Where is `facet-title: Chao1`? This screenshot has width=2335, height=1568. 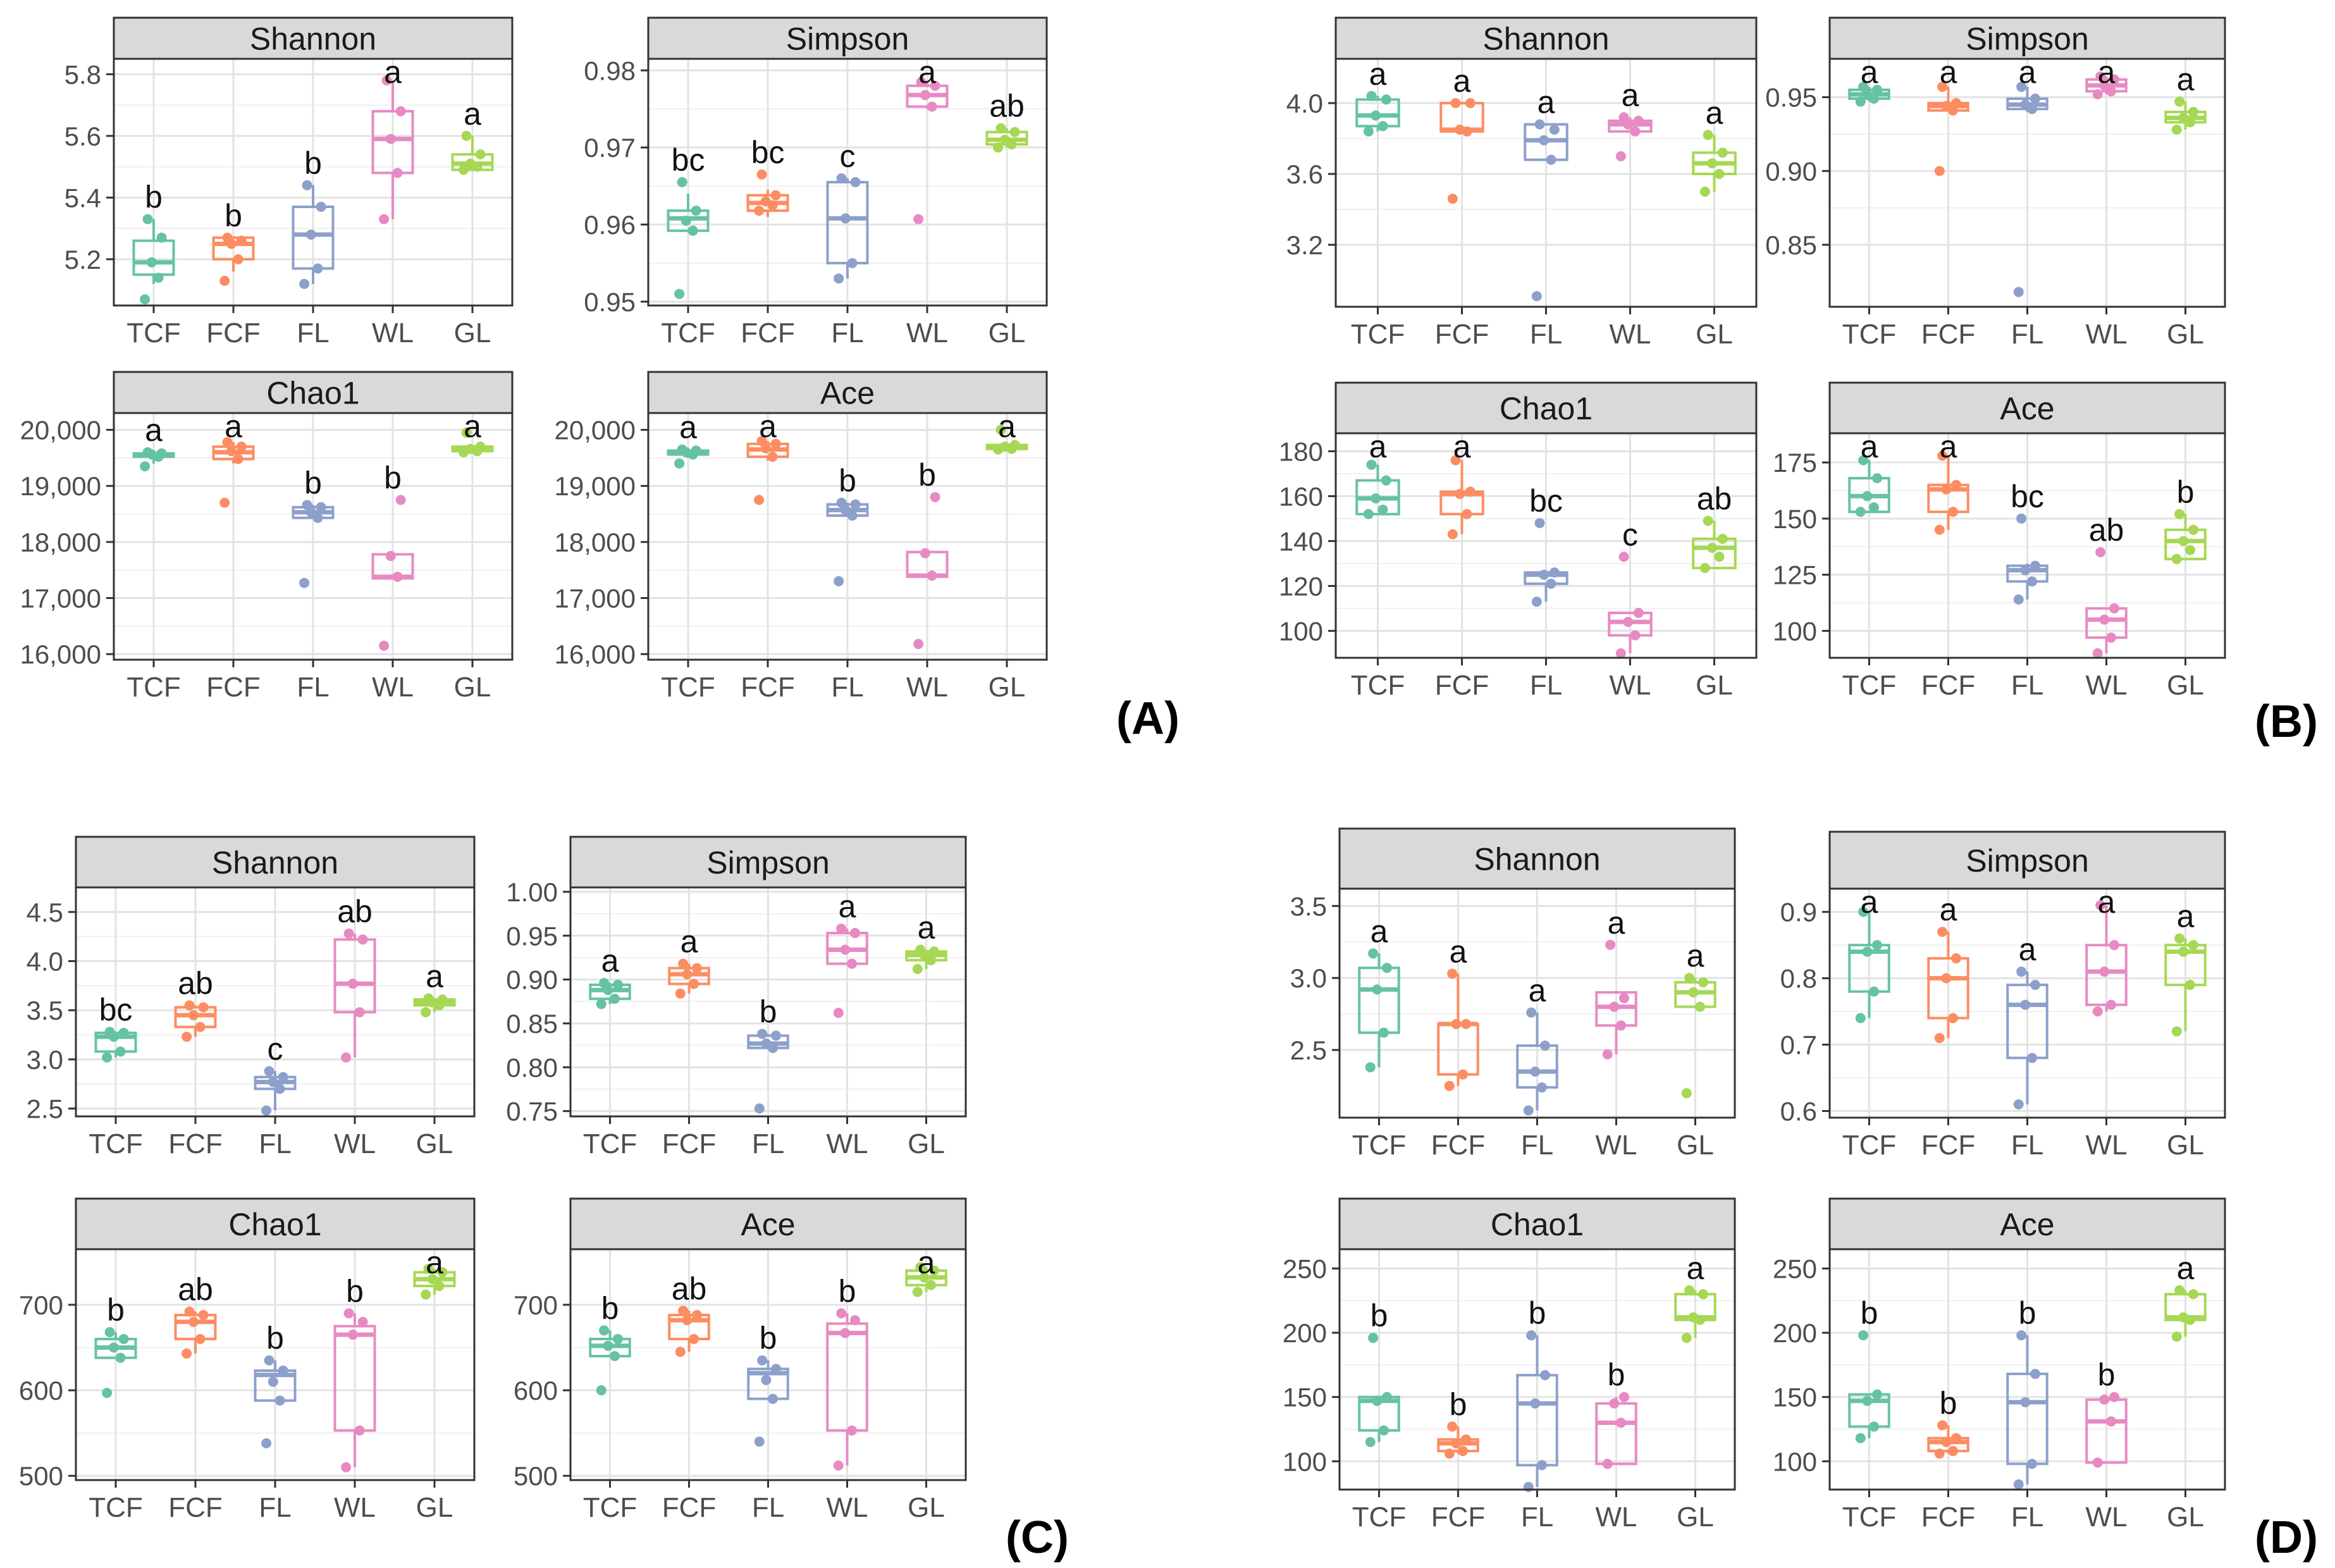 facet-title: Chao1 is located at coordinates (1537, 1224).